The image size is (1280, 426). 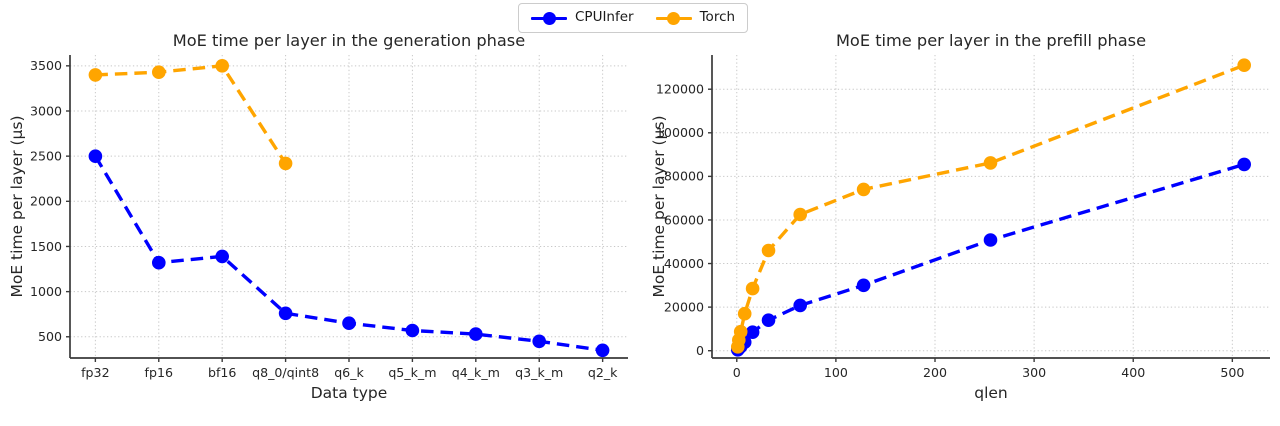 I want to click on svg-text: q6_k, so click(x=349, y=372).